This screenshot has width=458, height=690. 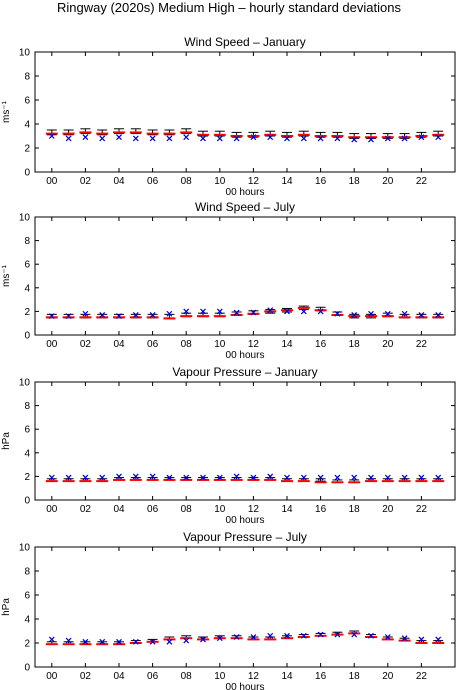 I want to click on panel-title: Wind Speed – July, so click(x=245, y=207).